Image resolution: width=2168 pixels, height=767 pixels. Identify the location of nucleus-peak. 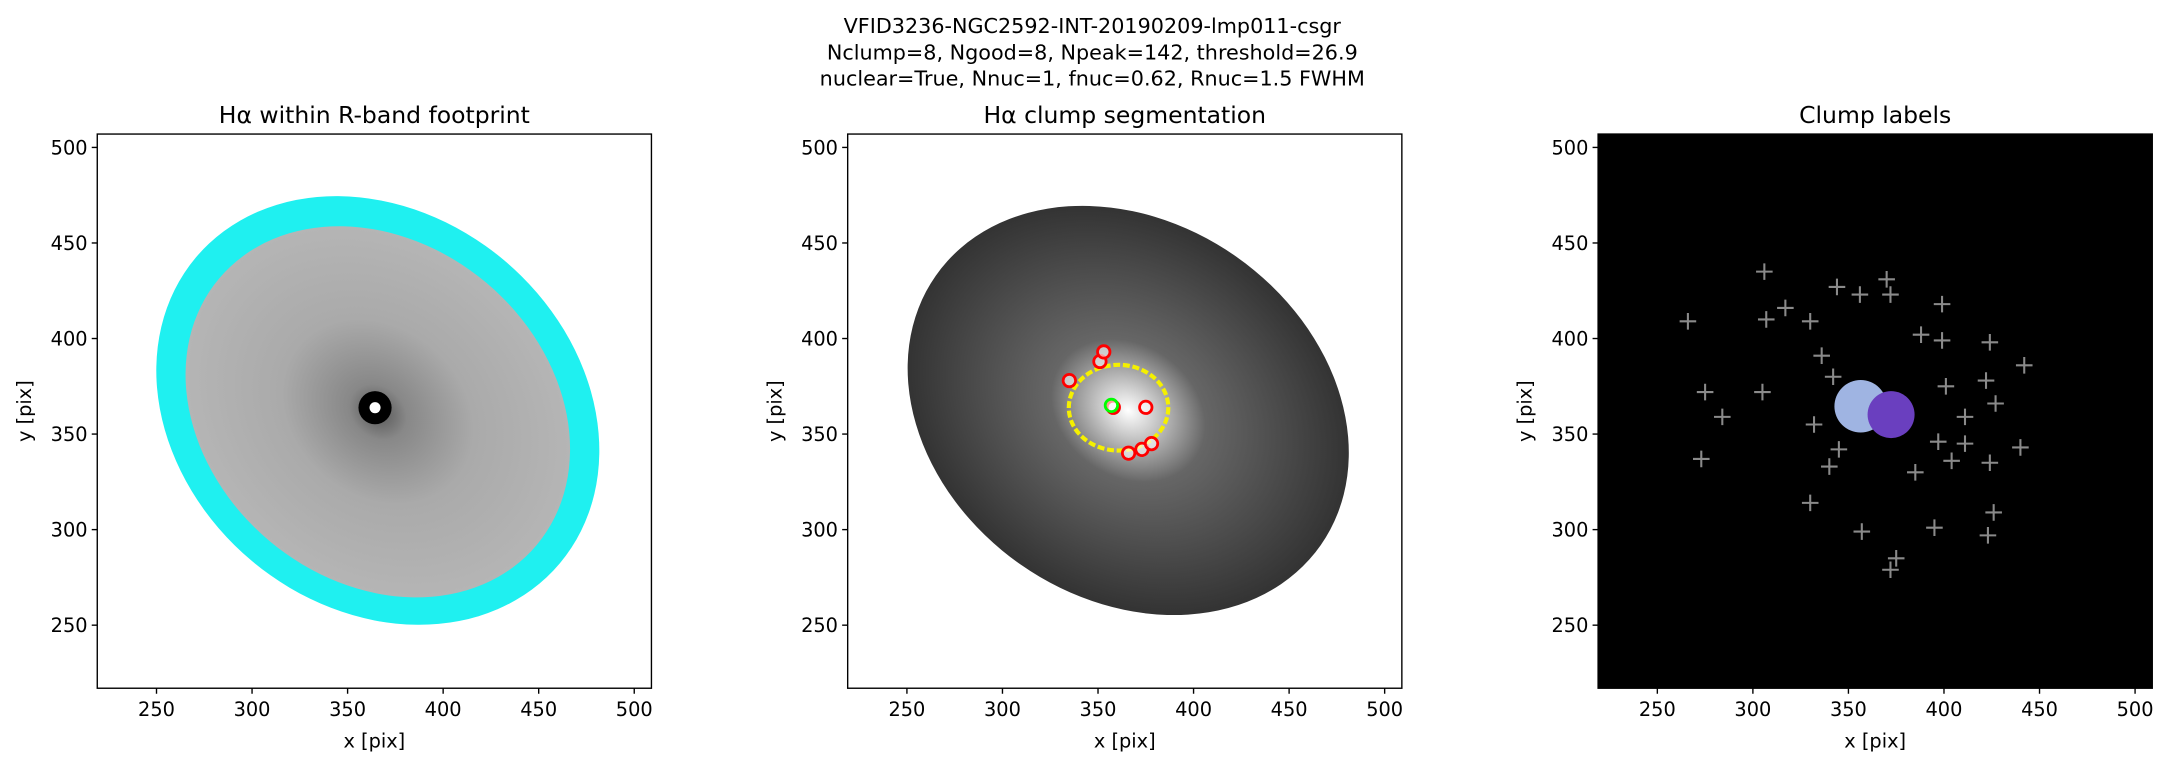
(375, 408).